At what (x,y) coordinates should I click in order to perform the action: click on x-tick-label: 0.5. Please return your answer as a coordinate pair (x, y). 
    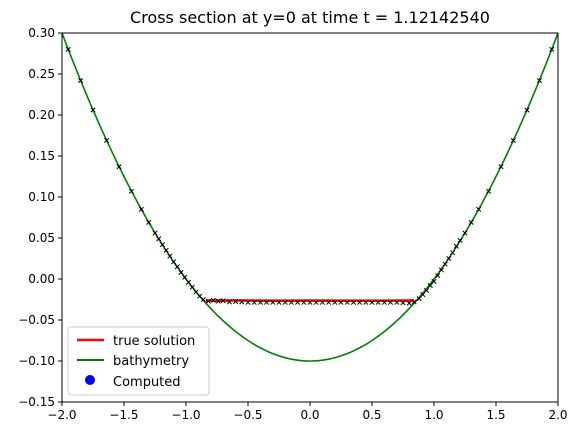
    Looking at the image, I should click on (371, 415).